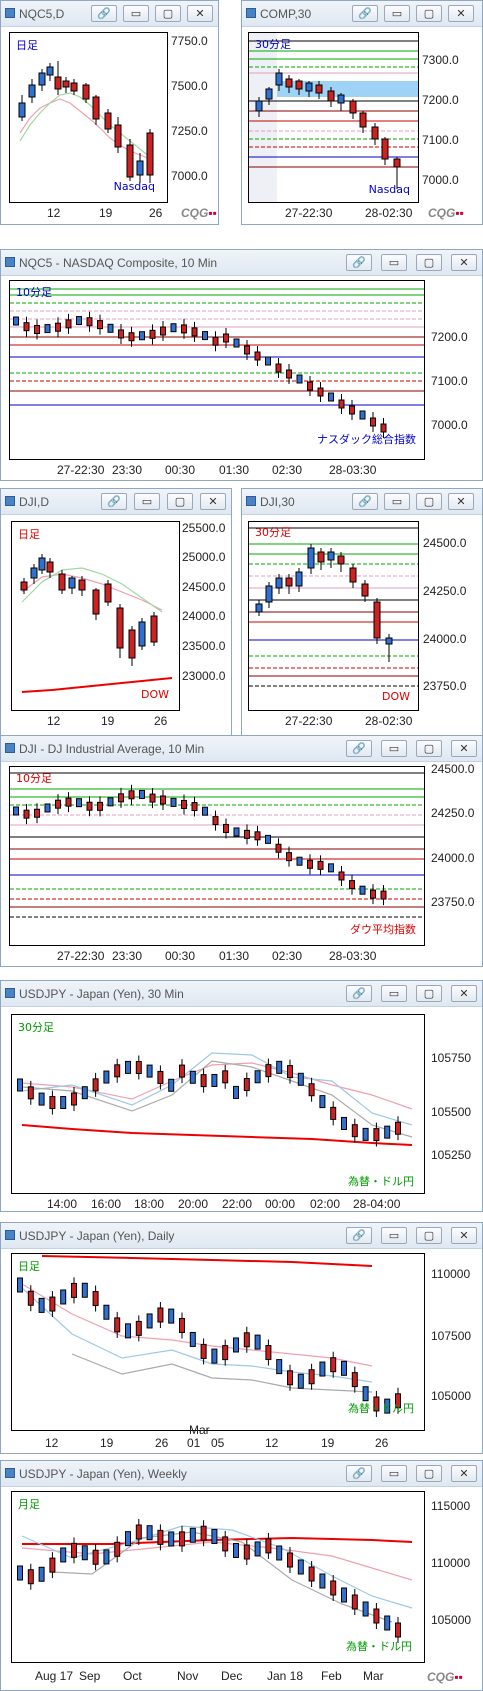 The image size is (483, 1691). Describe the element at coordinates (451, 1155) in the screenshot. I see `y-tick: 105250` at that location.